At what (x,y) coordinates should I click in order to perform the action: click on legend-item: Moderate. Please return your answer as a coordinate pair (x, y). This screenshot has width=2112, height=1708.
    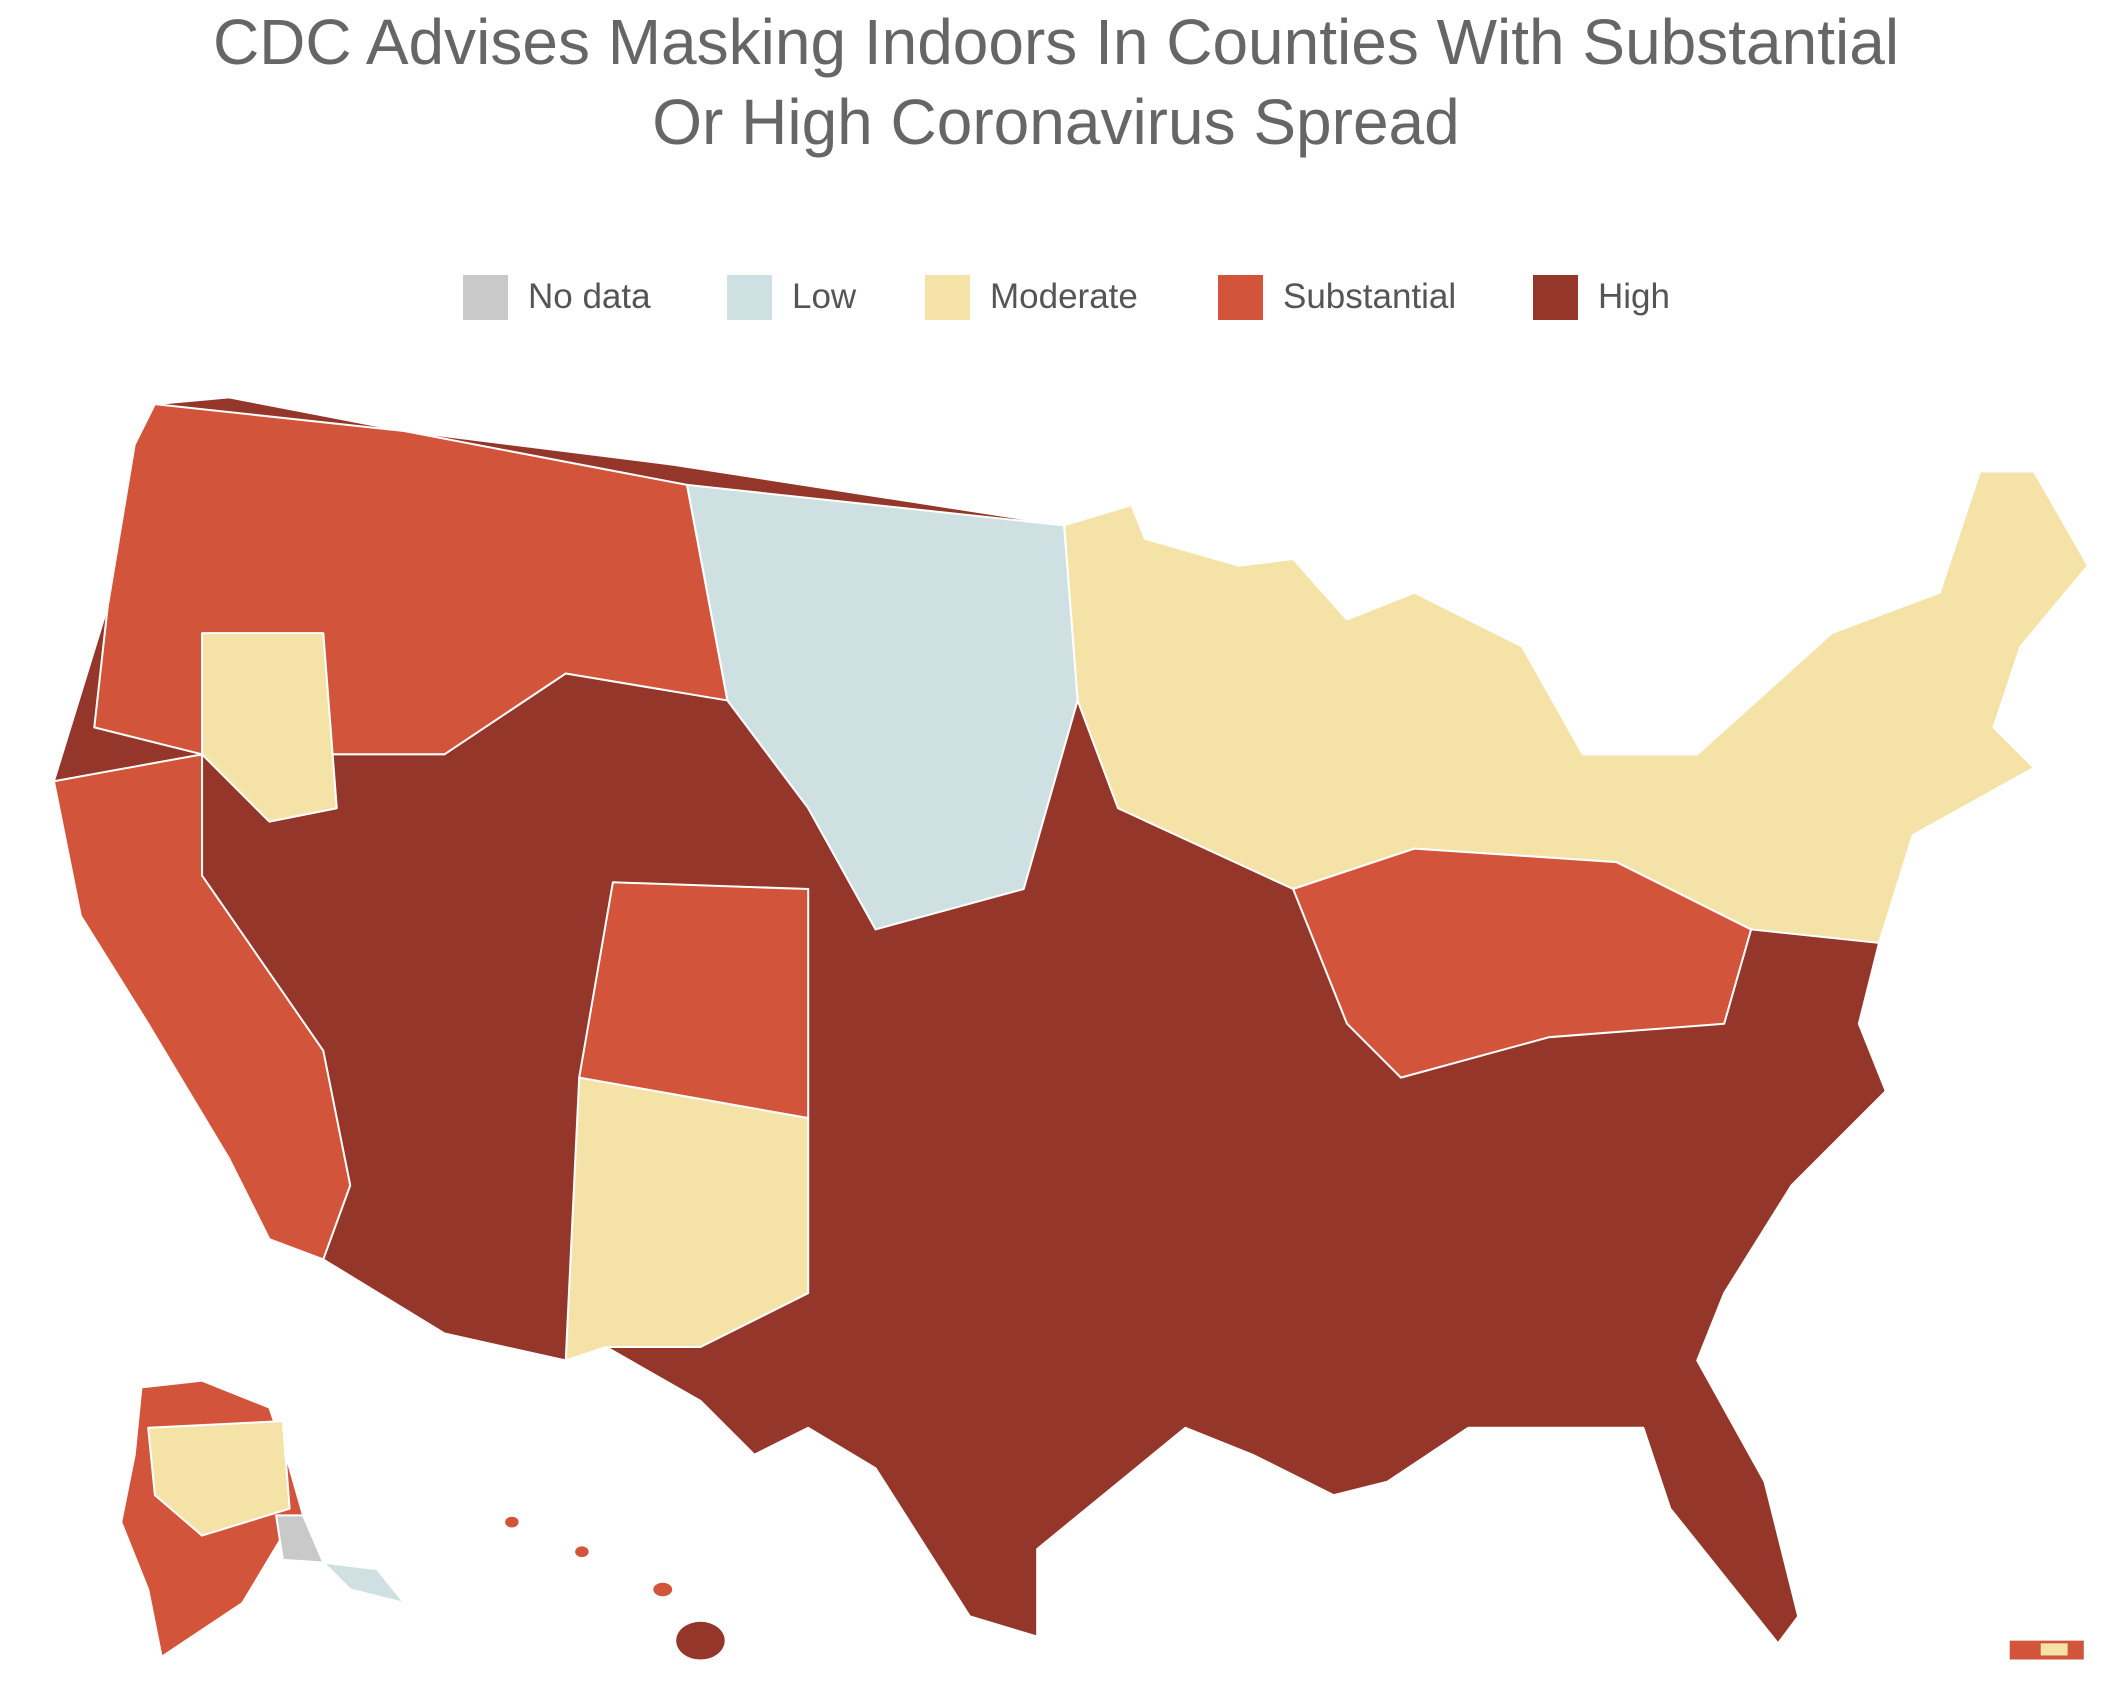
    Looking at the image, I should click on (1031, 297).